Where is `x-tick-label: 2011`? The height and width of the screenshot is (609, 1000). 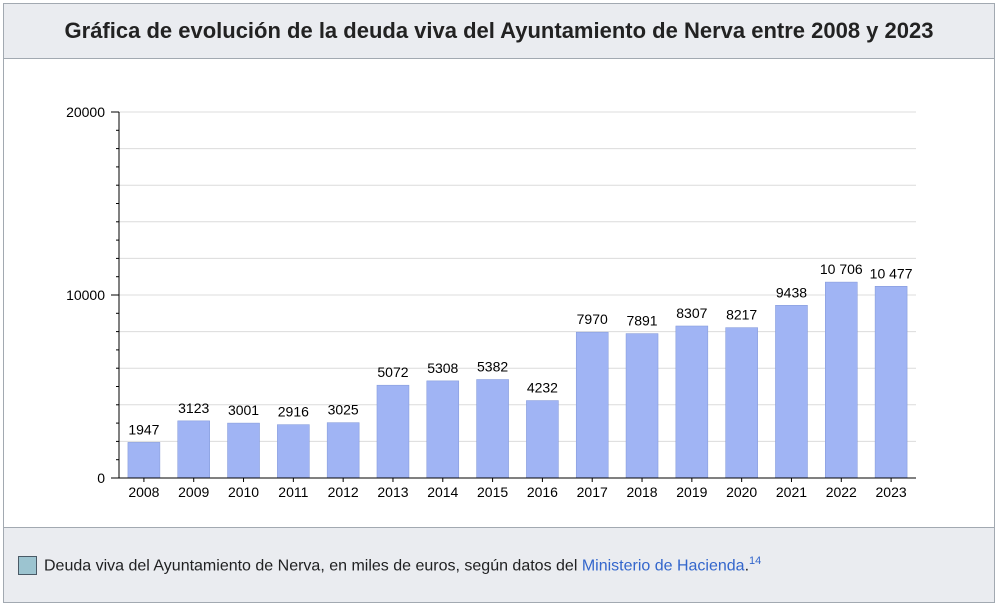 x-tick-label: 2011 is located at coordinates (293, 492).